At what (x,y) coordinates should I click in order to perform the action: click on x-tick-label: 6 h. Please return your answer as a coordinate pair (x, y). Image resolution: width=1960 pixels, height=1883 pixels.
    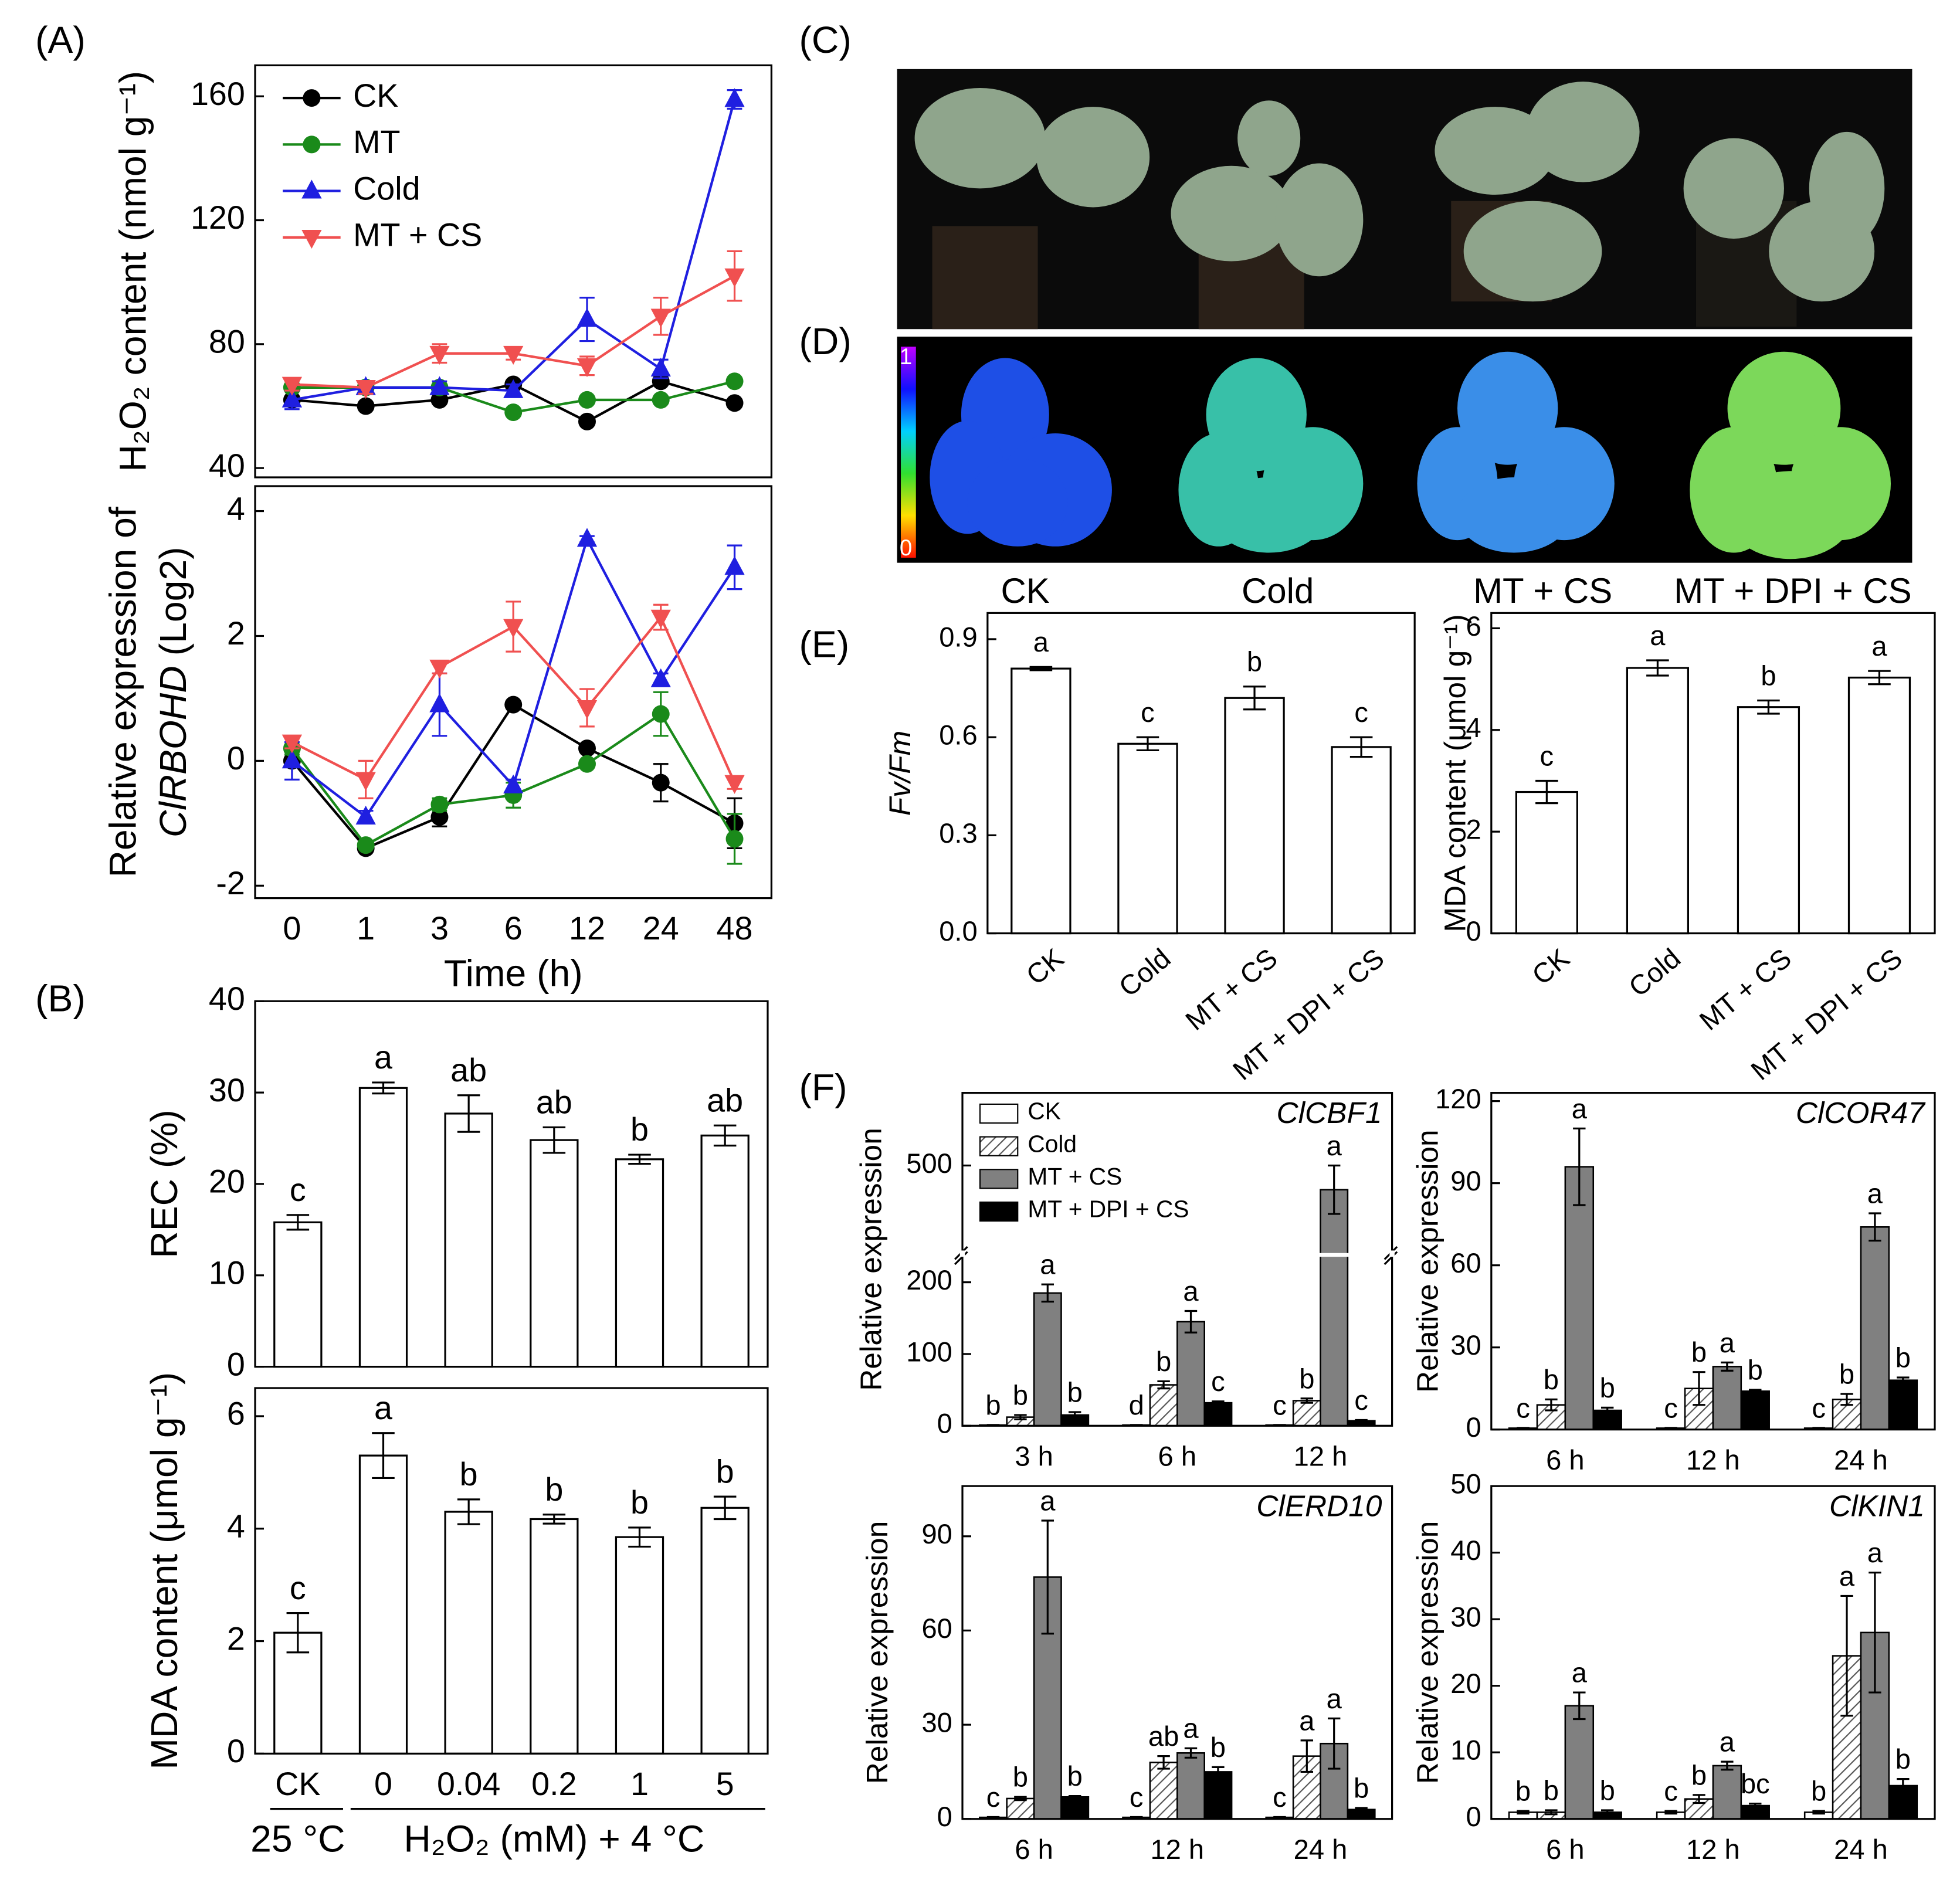
    Looking at the image, I should click on (1034, 1849).